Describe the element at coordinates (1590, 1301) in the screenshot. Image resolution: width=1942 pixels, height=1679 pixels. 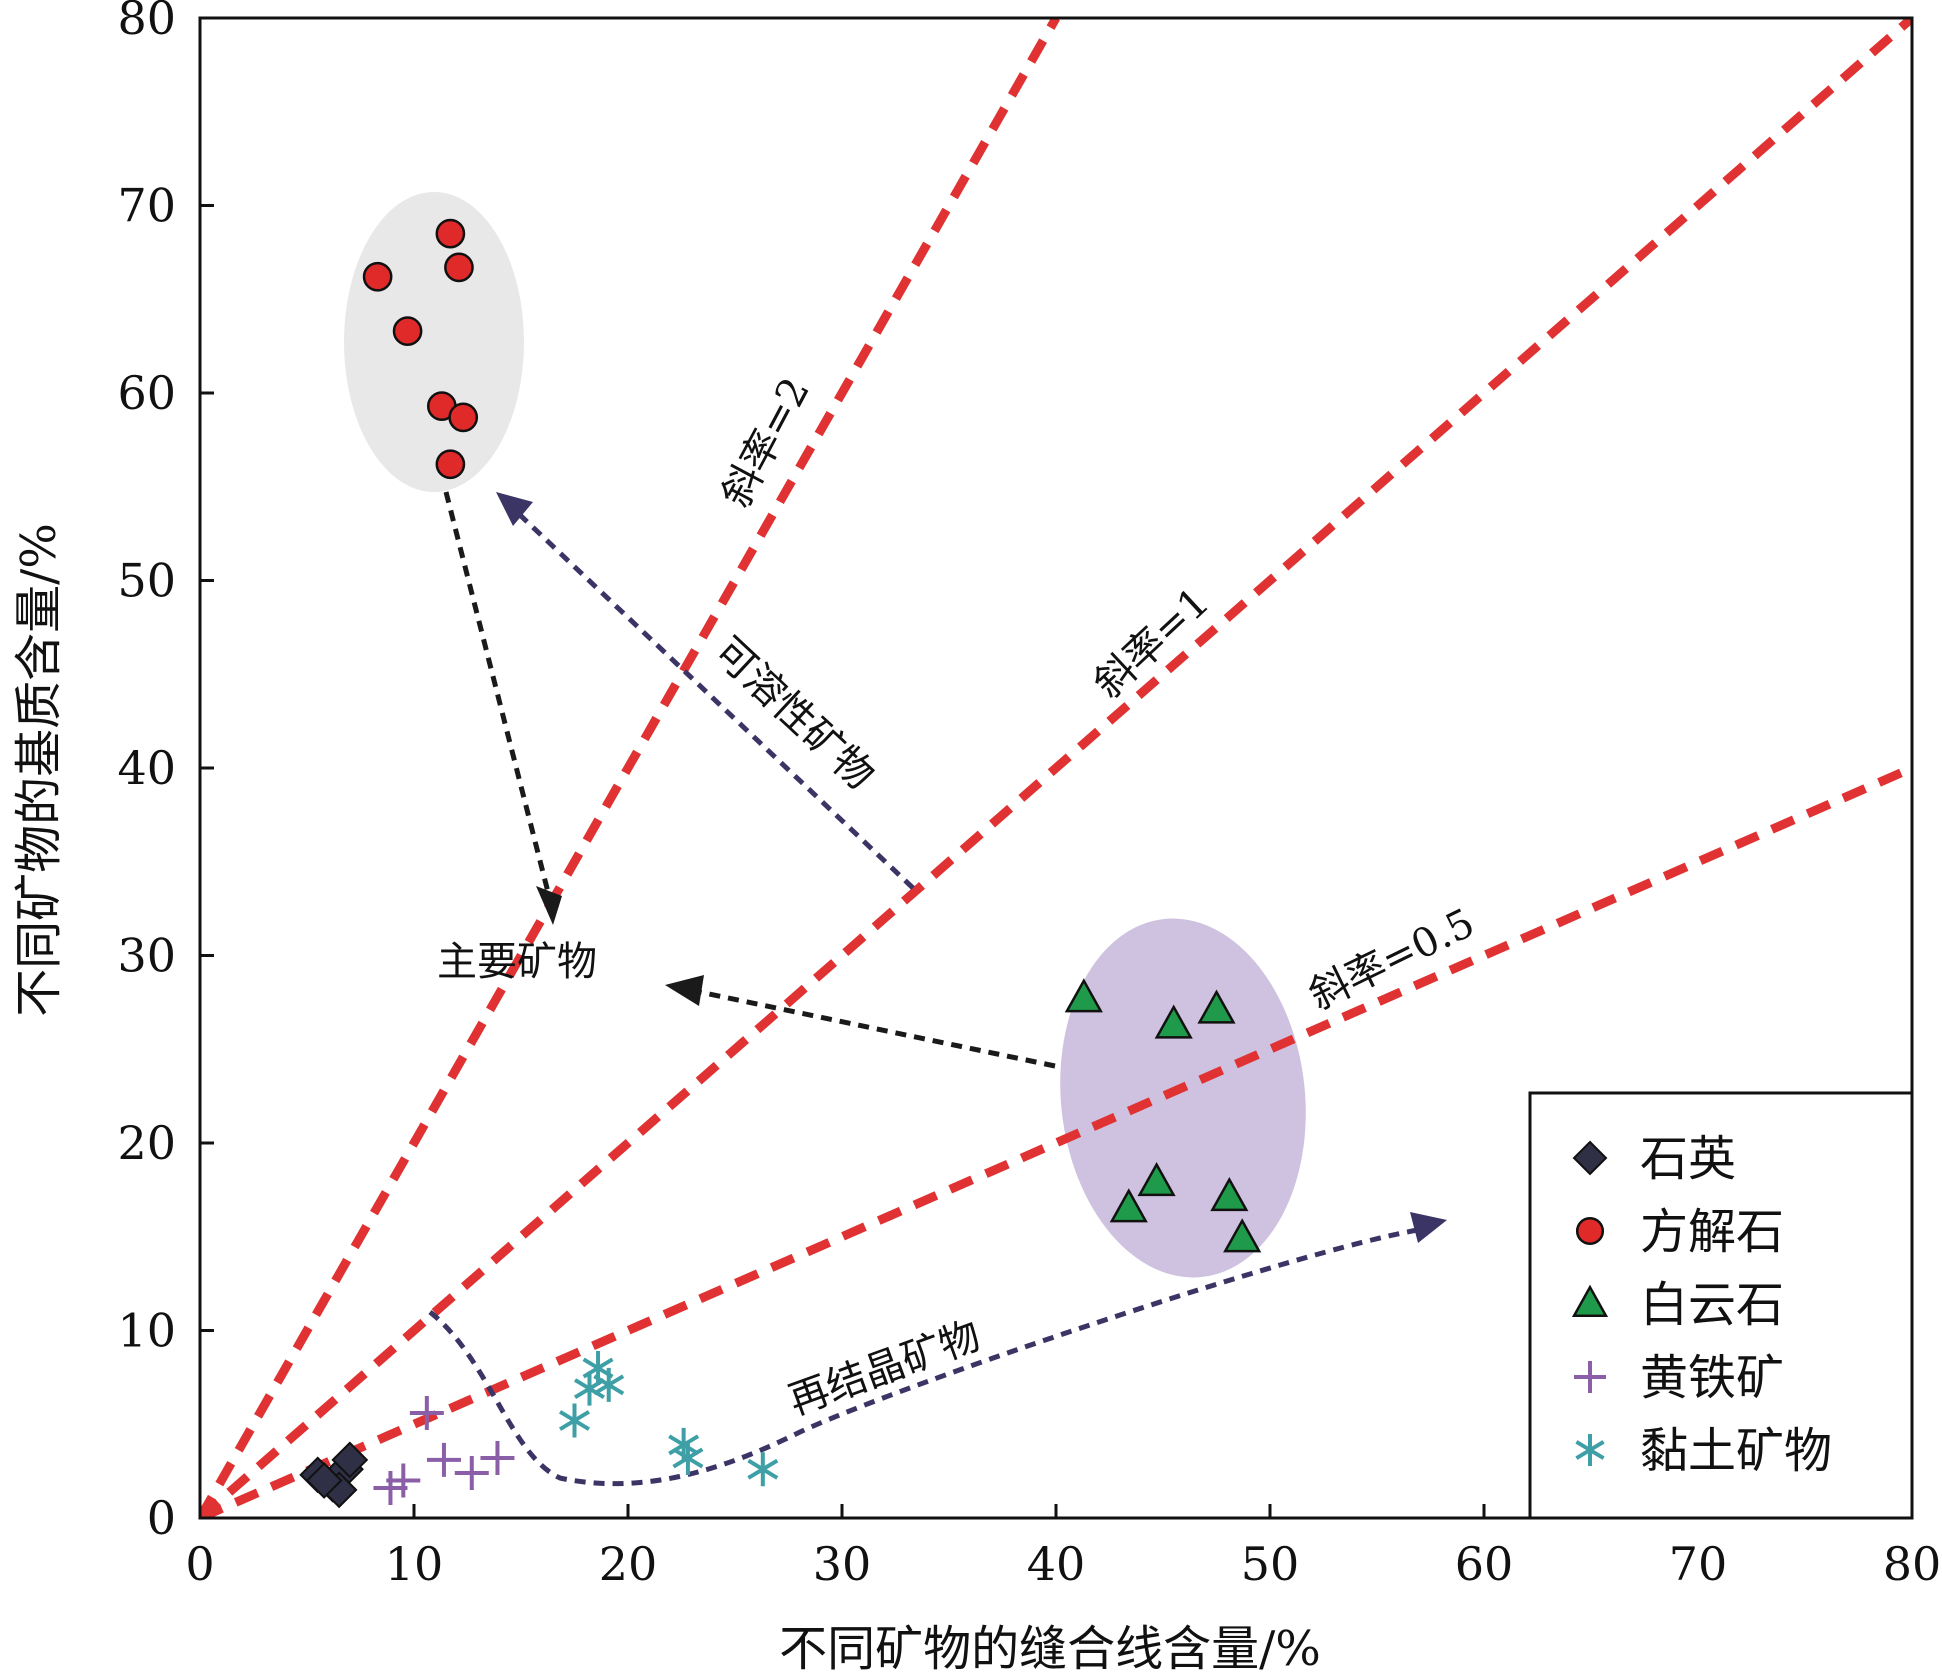
I see `legend-marker-triangle` at that location.